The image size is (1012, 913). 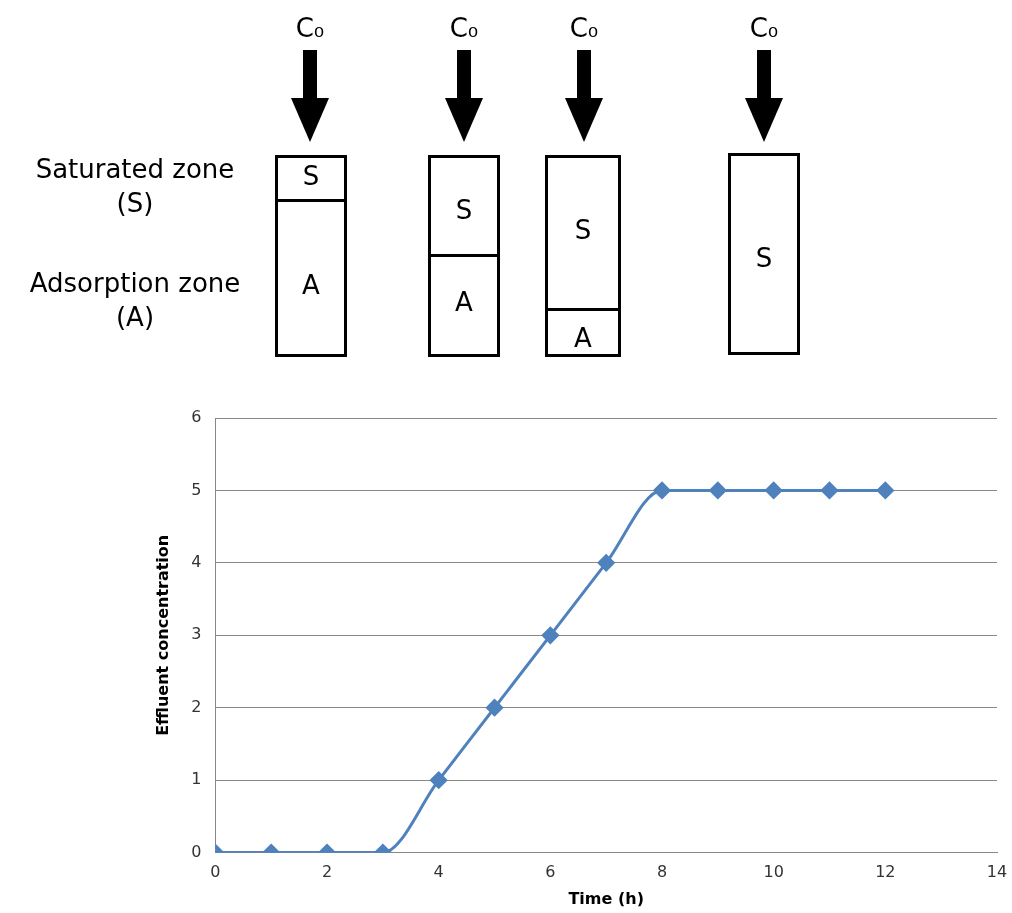 I want to click on y-tick-label: 3, so click(x=196, y=634).